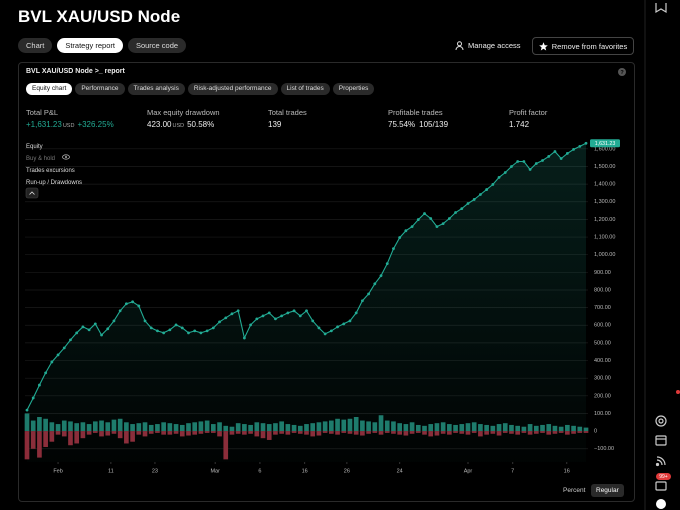 The width and height of the screenshot is (680, 510). What do you see at coordinates (589, 46) in the screenshot?
I see `action-label: Remove from favorites` at bounding box center [589, 46].